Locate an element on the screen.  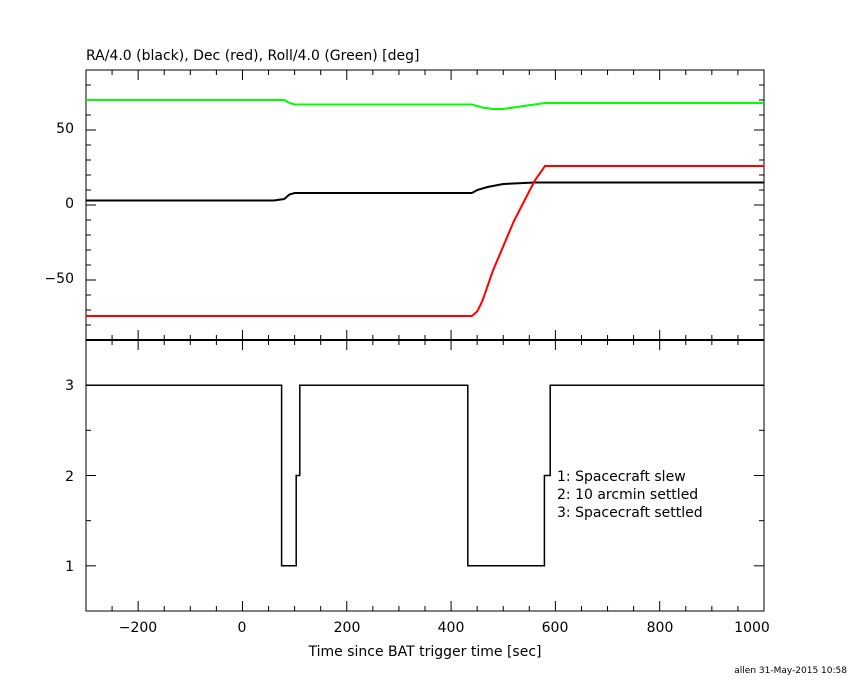
legend-annotation-settled: 3: Spacecraft settled is located at coordinates (630, 513).